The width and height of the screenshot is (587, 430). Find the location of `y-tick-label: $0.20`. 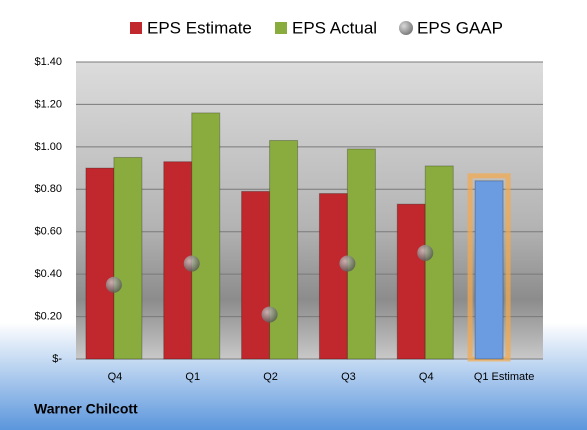

y-tick-label: $0.20 is located at coordinates (48, 316).